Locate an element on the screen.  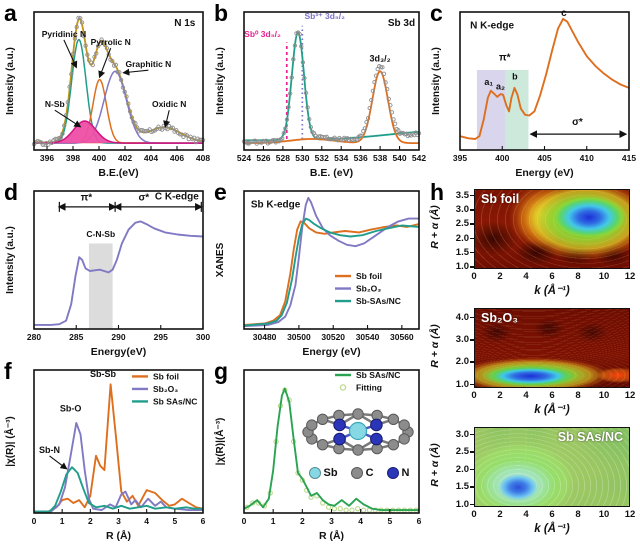
panel-letter-e: e is located at coordinates (220, 192).